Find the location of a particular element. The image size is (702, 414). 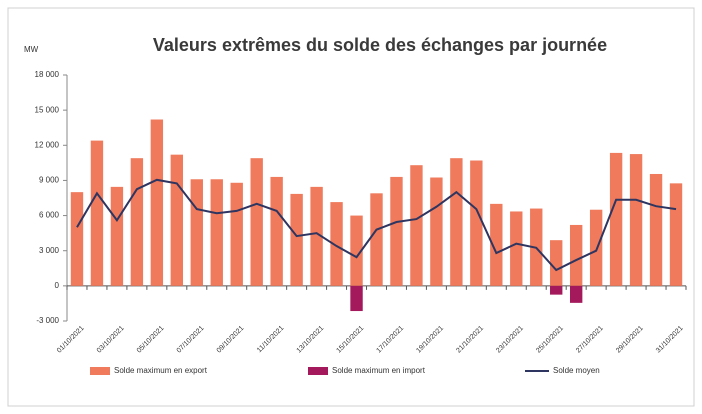

y-tick-label: 0 is located at coordinates (57, 285).